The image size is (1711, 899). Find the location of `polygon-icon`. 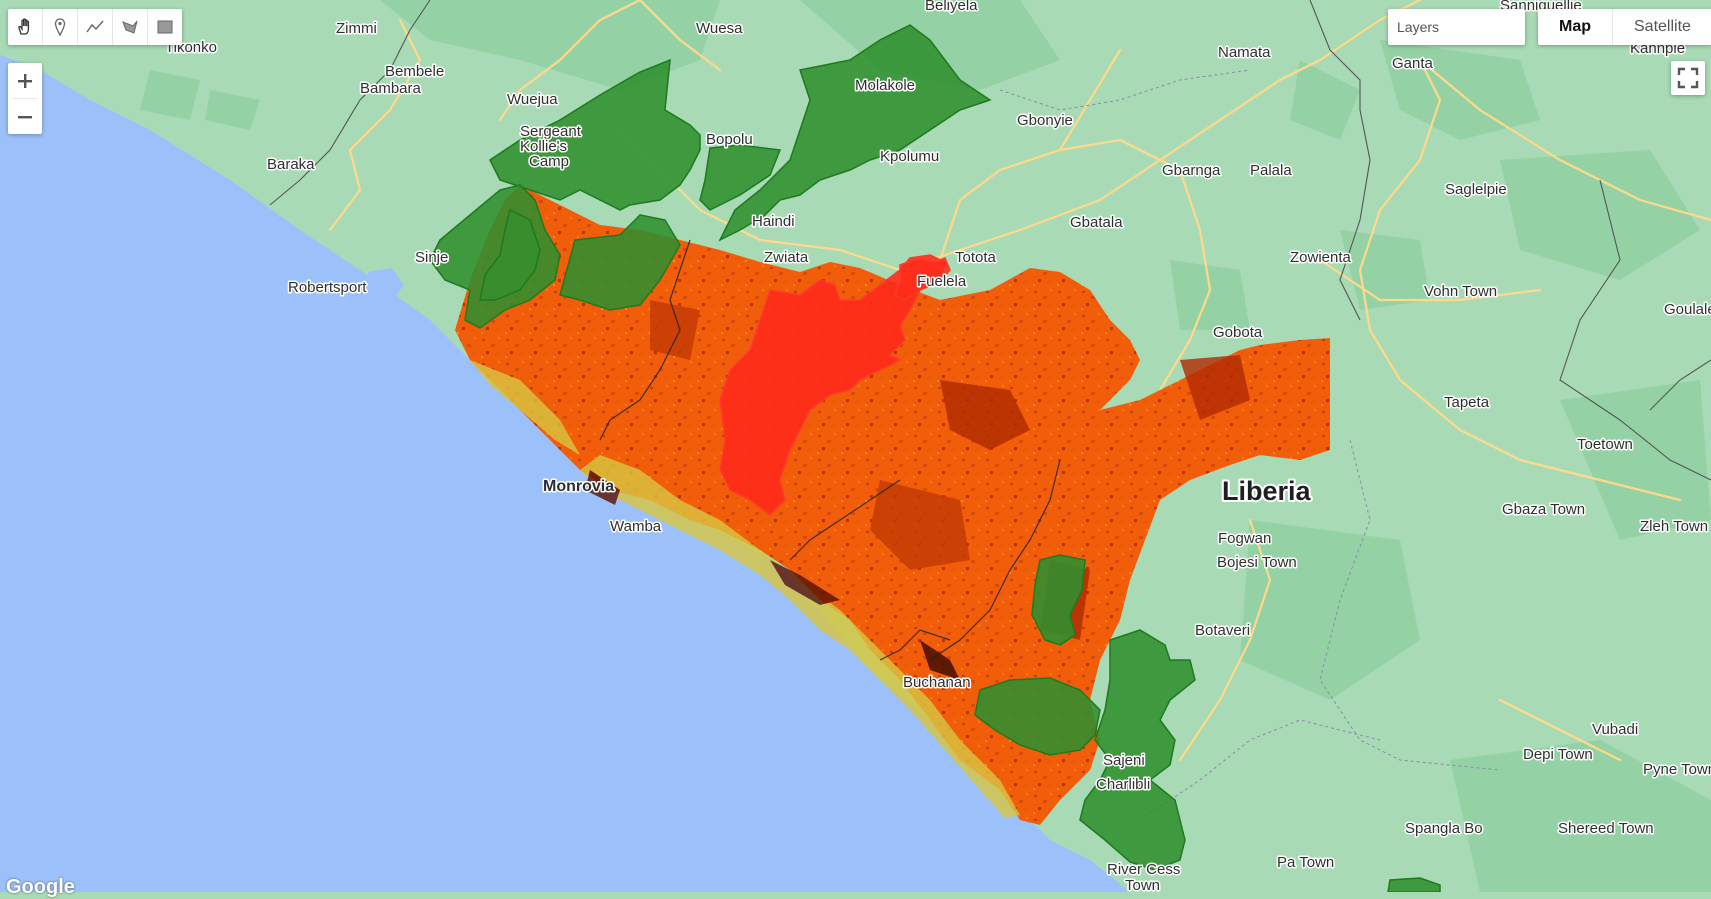

polygon-icon is located at coordinates (130, 27).